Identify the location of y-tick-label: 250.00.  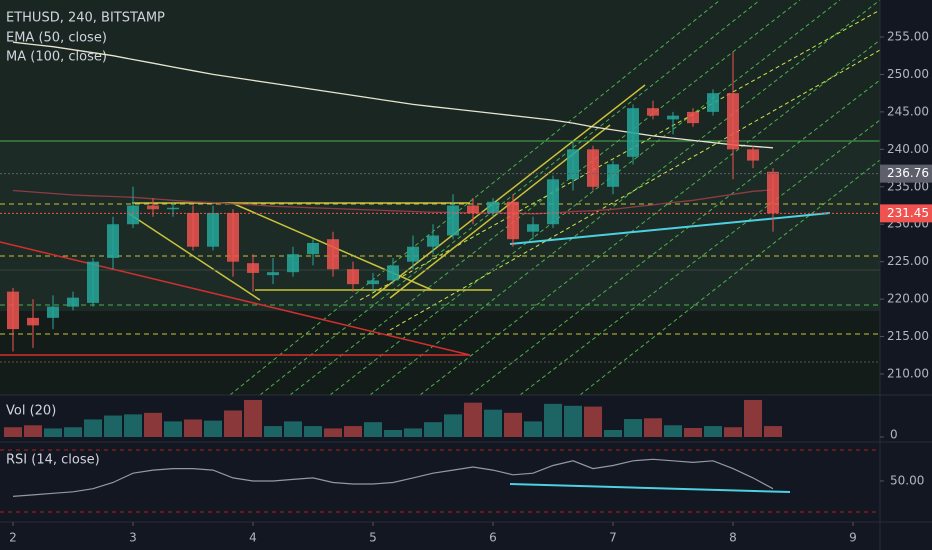
(908, 74).